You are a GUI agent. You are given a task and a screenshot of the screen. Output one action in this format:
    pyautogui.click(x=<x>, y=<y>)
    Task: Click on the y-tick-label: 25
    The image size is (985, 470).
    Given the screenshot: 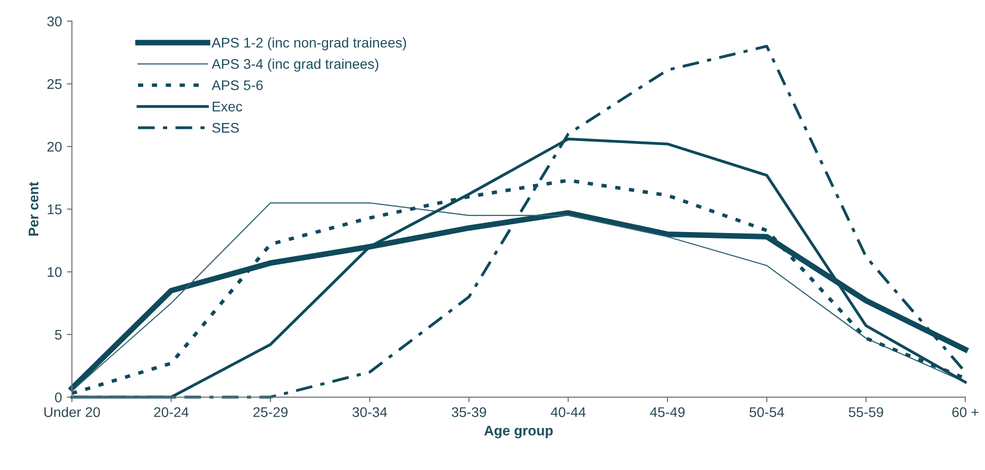 What is the action you would take?
    pyautogui.click(x=54, y=84)
    